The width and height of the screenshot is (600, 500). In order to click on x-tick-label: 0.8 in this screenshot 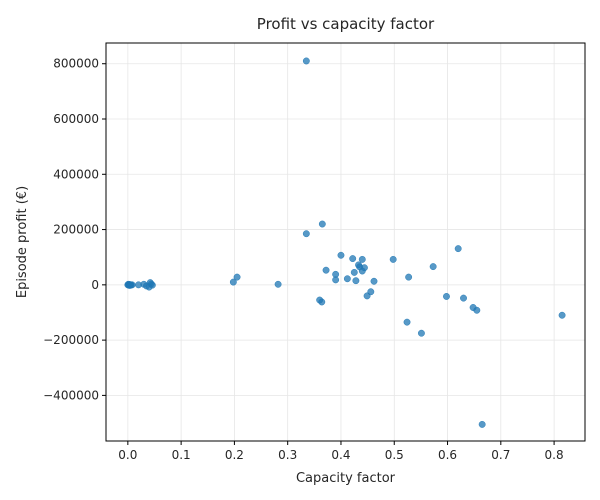, I will do `click(554, 455)`.